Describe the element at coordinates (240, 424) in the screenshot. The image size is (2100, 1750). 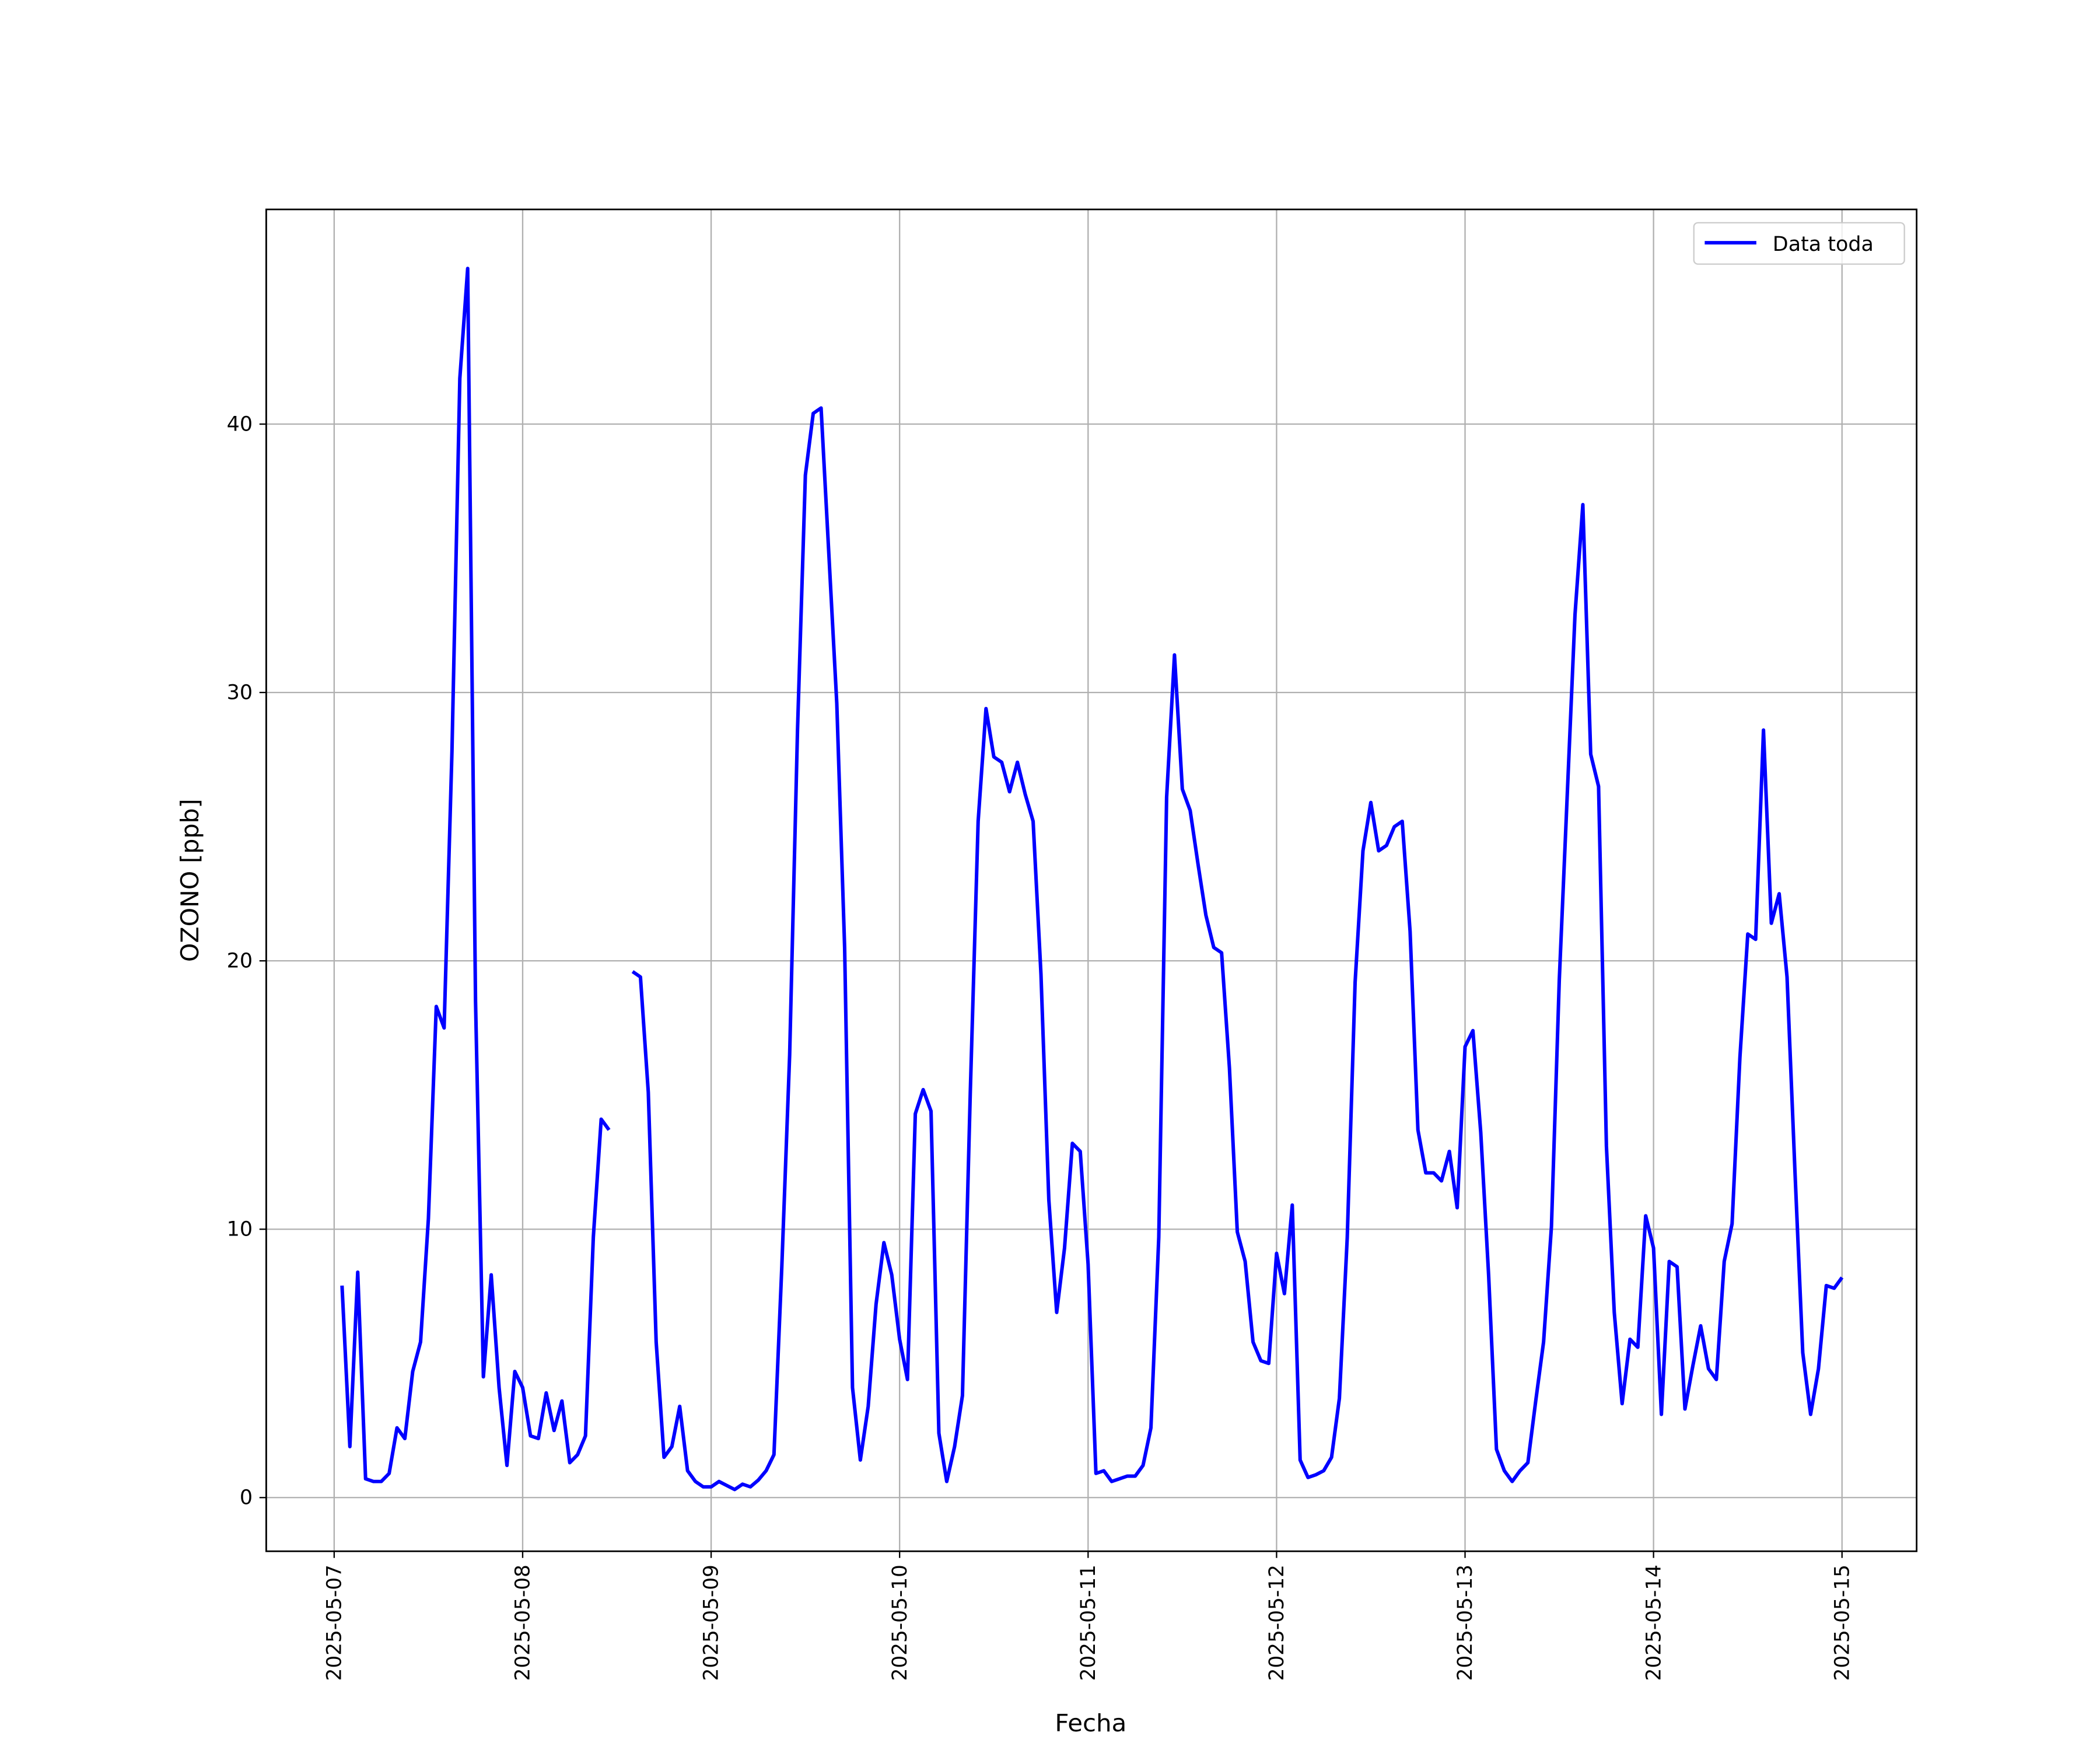
I see `y-tick-label: 40` at that location.